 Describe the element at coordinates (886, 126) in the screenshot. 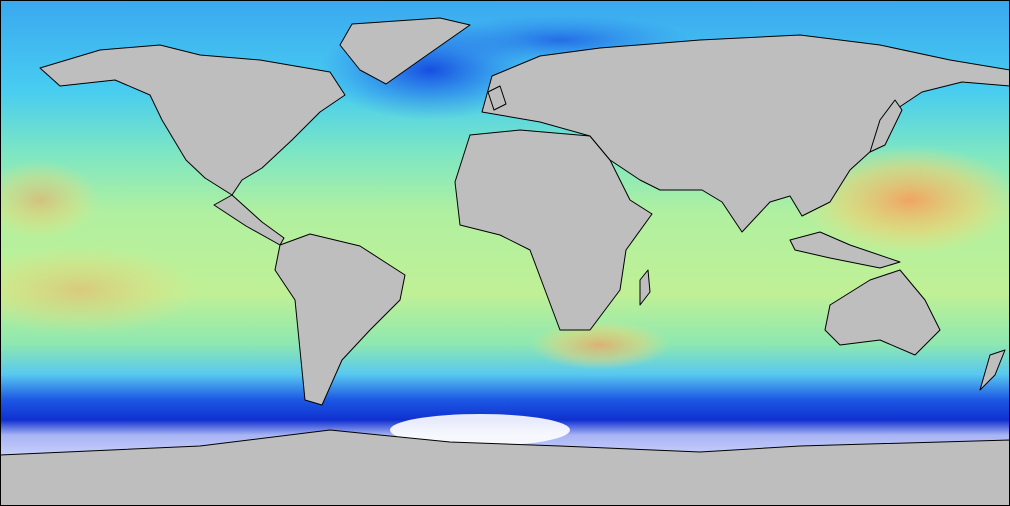

I see `japan` at that location.